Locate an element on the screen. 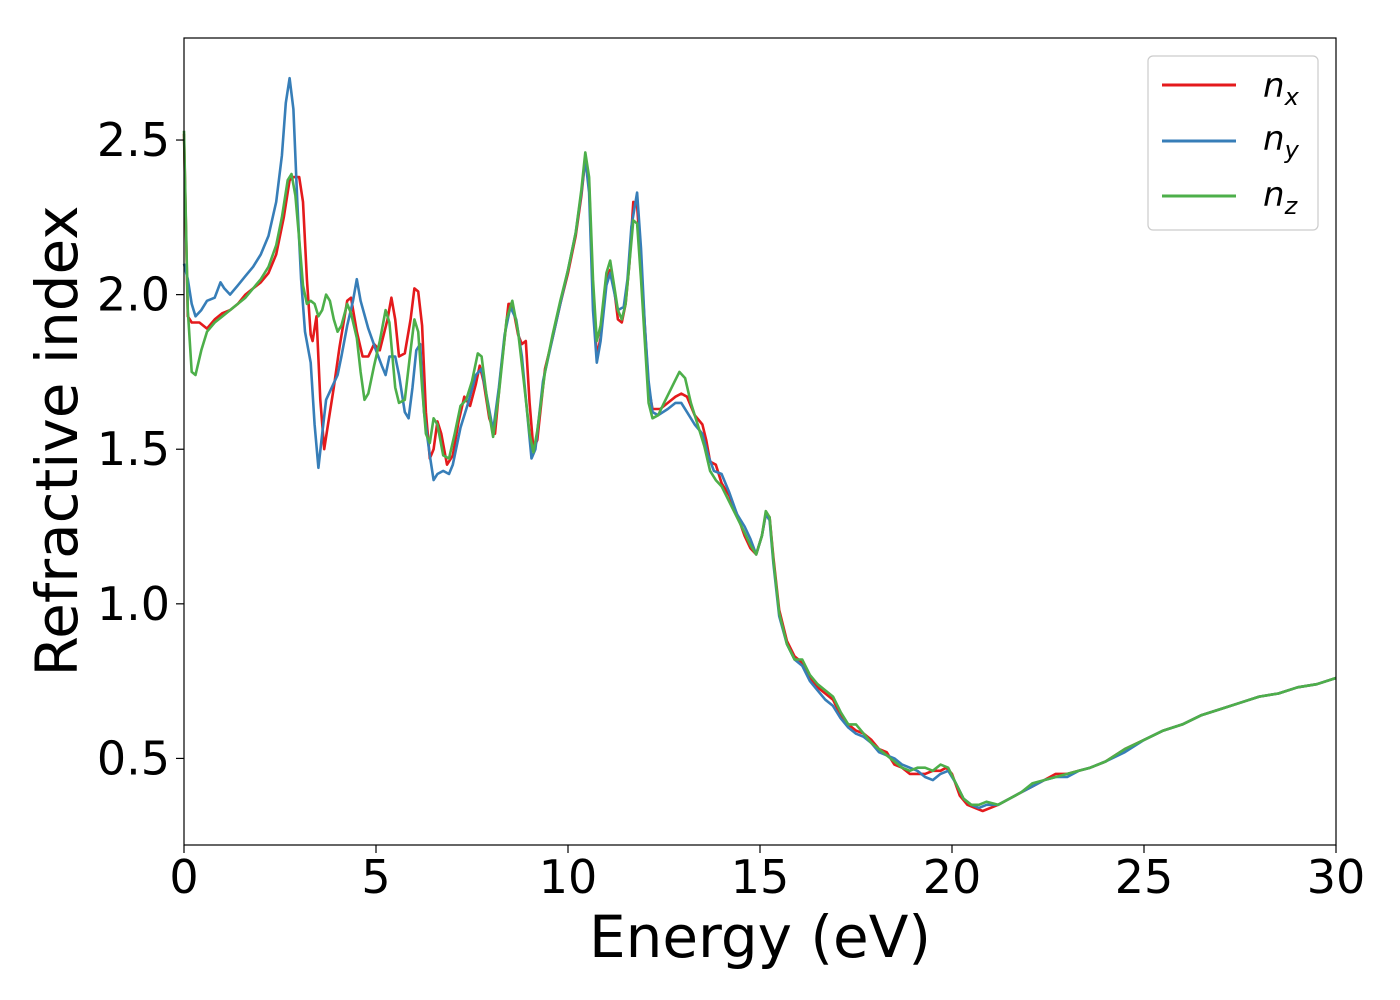 The height and width of the screenshot is (1000, 1400). x-tick-label: 20 is located at coordinates (952, 877).